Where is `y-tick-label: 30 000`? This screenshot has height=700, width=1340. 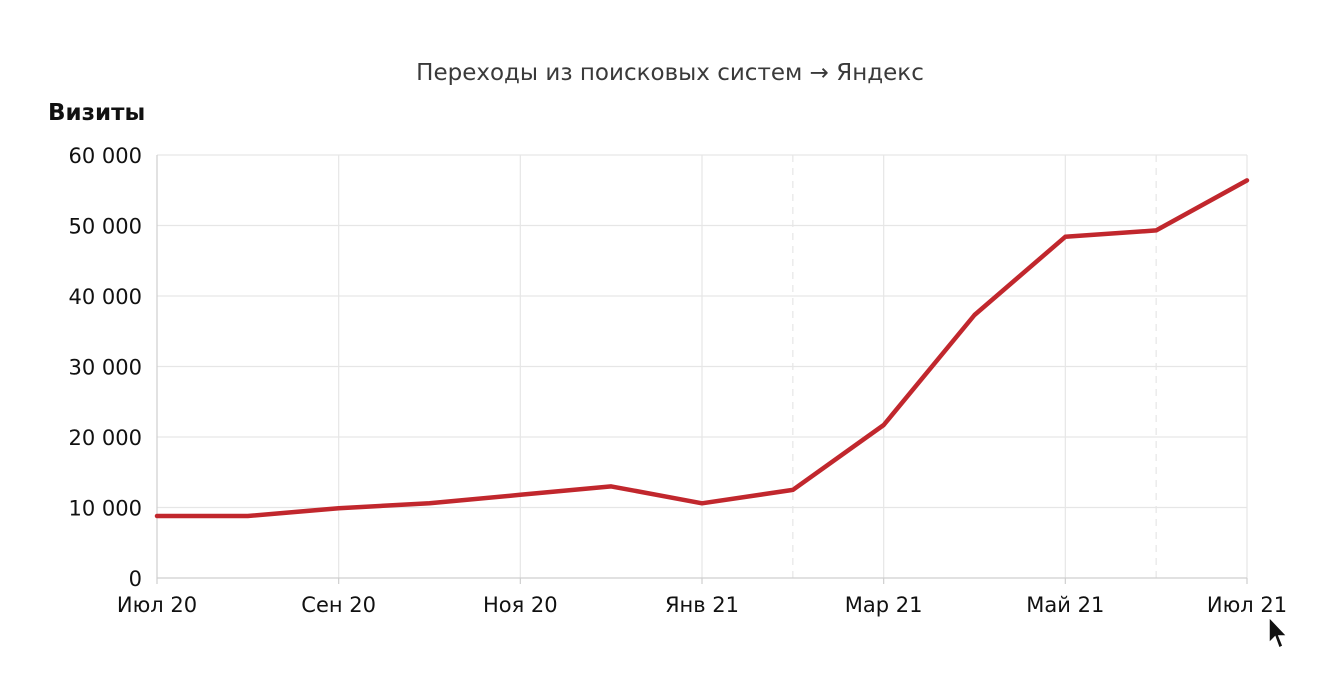
y-tick-label: 30 000 is located at coordinates (105, 368).